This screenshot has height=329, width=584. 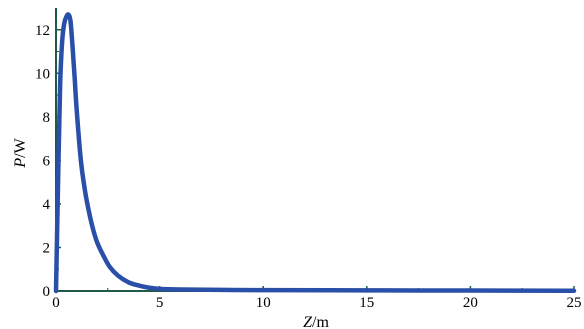 What do you see at coordinates (47, 118) in the screenshot?
I see `y-tick-label: 8` at bounding box center [47, 118].